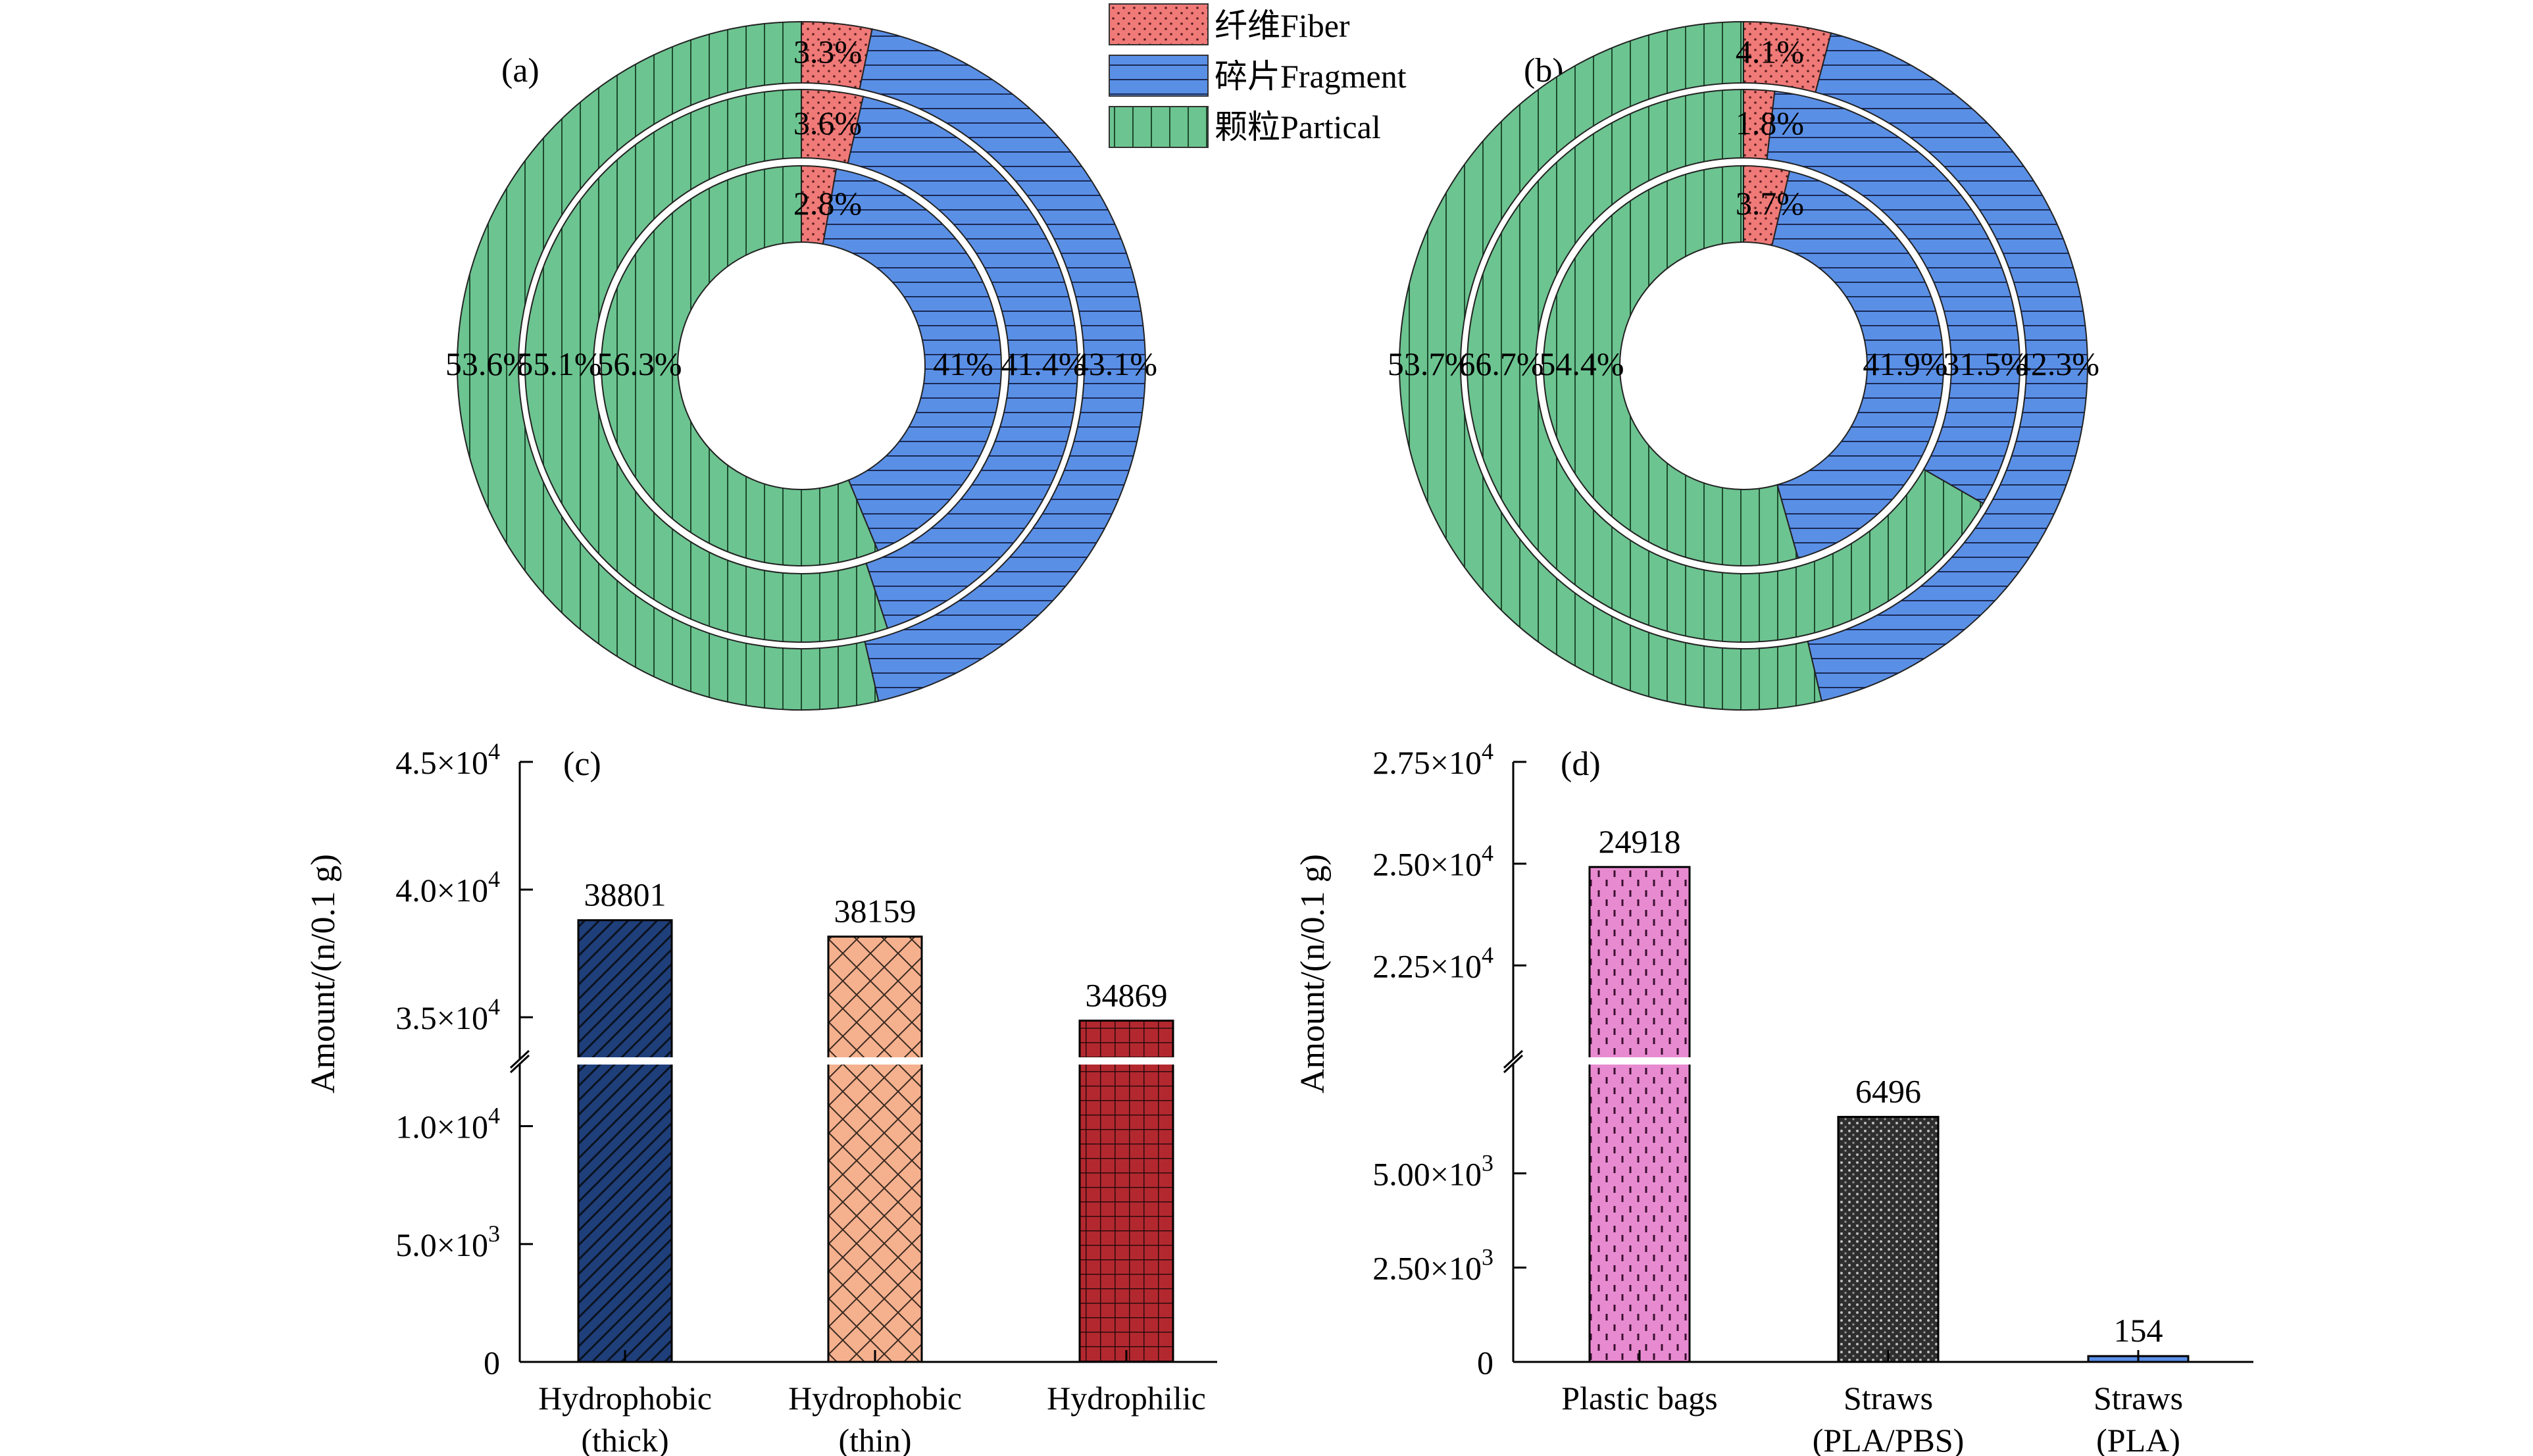 The width and height of the screenshot is (2533, 1456). I want to click on donut-a-outer-label-fiber: 3.3%, so click(827, 52).